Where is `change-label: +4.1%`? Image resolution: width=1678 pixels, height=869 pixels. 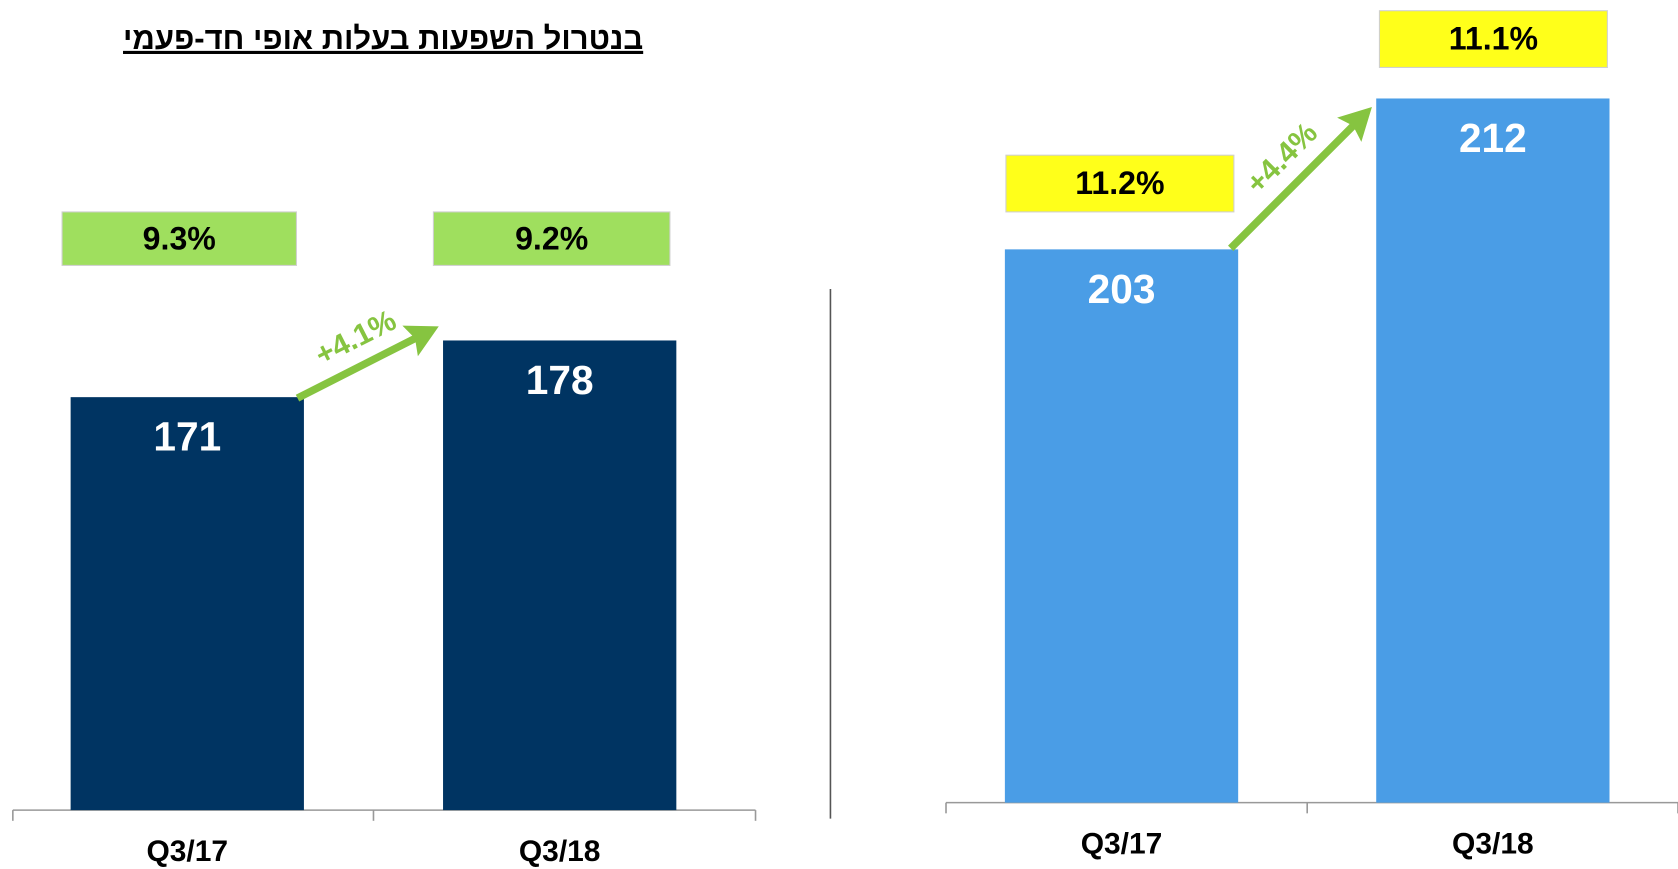
change-label: +4.1% is located at coordinates (355, 338).